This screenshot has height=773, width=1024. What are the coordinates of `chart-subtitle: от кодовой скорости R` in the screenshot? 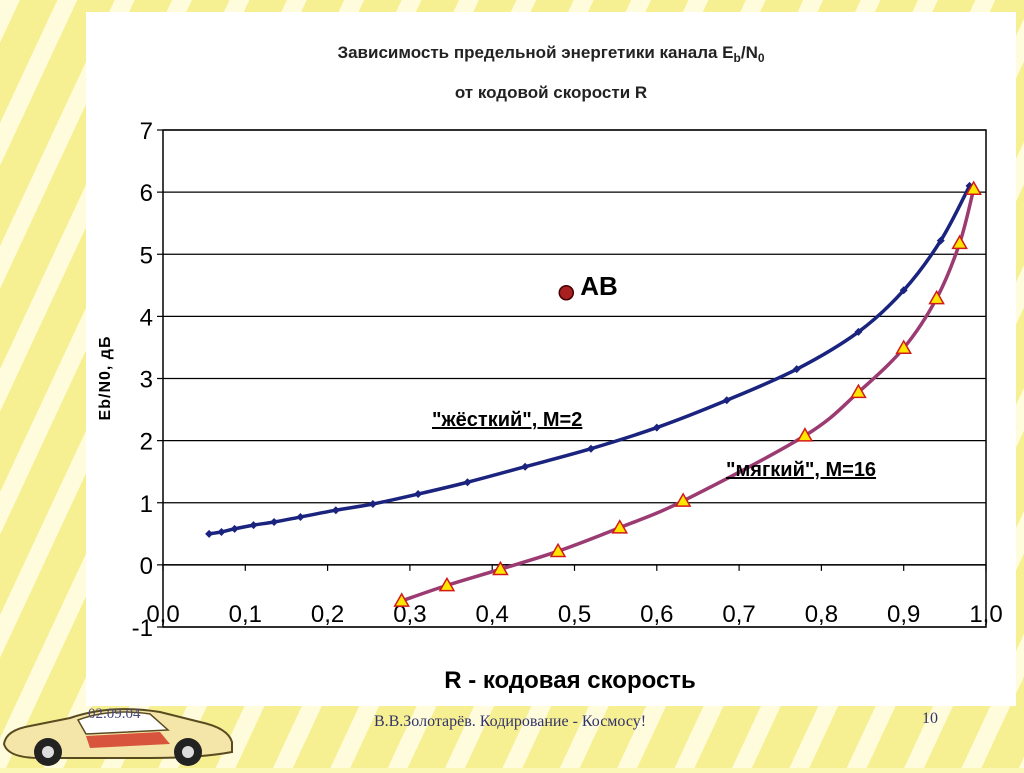 It's located at (551, 92).